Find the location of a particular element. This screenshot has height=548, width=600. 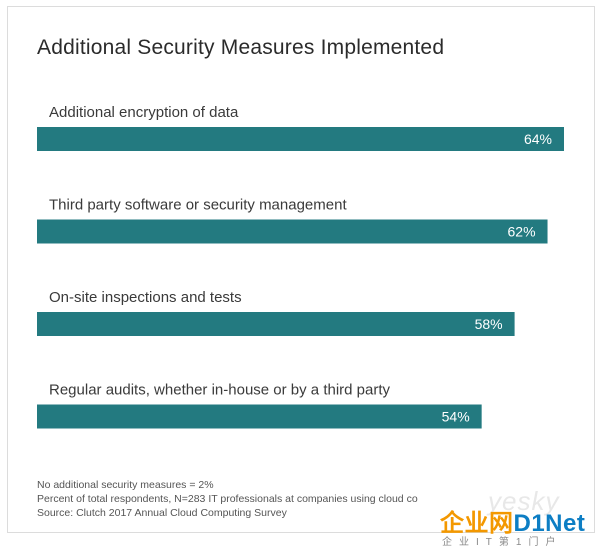

bar-value-label: 58% is located at coordinates (489, 324).